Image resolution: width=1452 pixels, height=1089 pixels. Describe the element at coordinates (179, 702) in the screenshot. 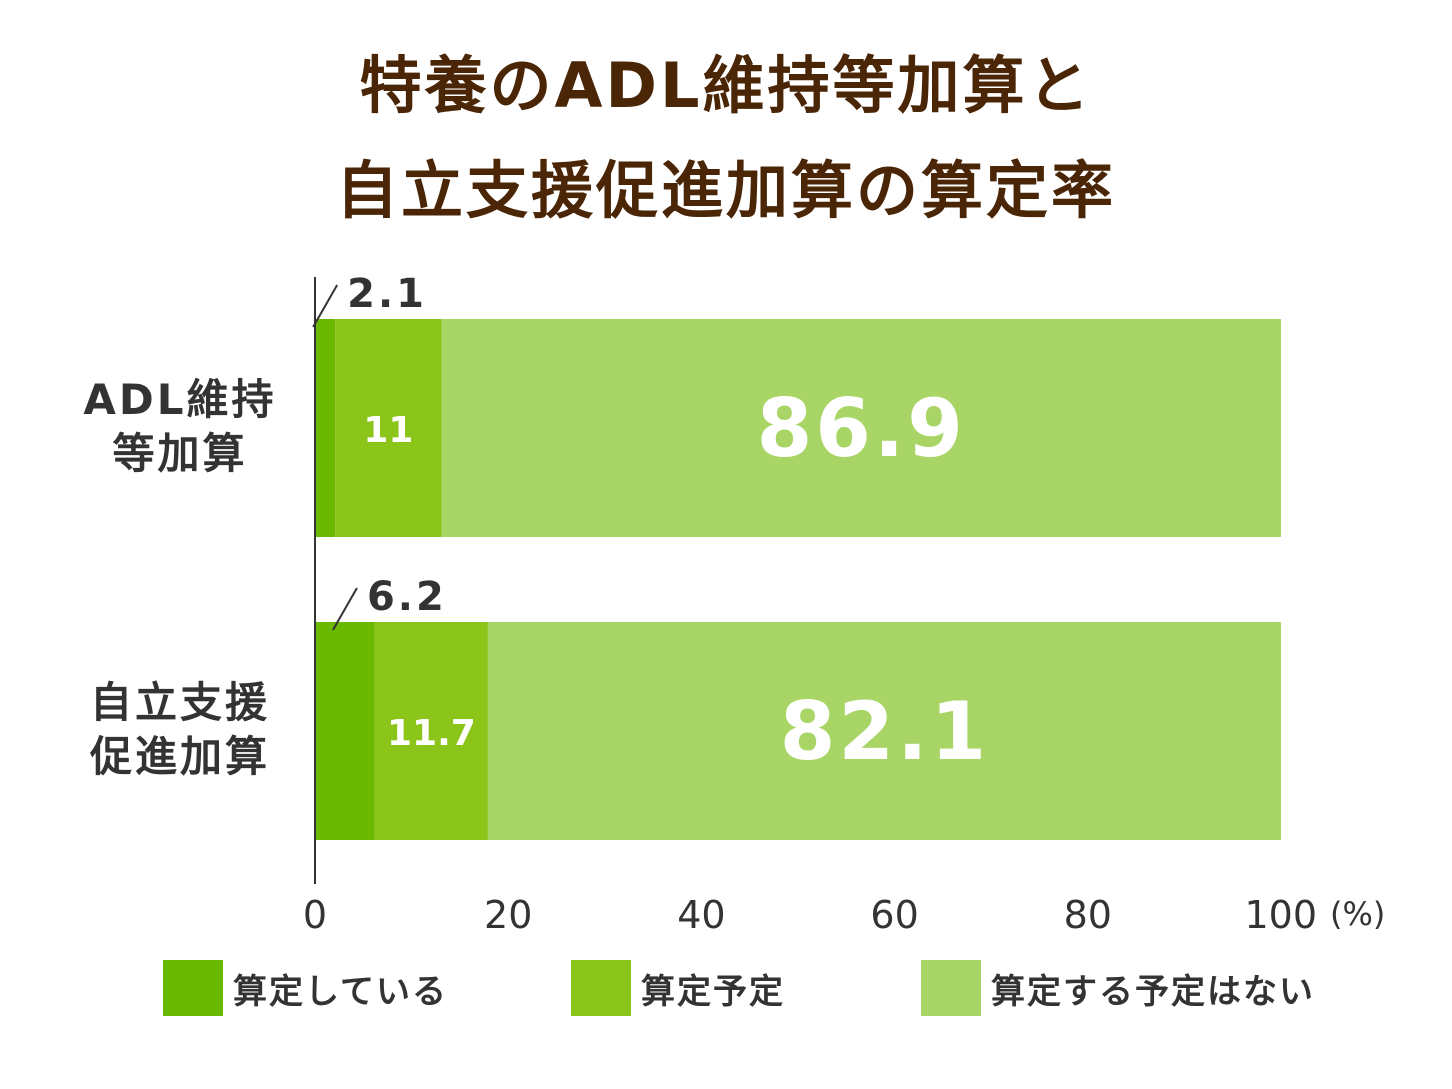

I see `category-label-jiritsu-line1: 自立支援` at that location.